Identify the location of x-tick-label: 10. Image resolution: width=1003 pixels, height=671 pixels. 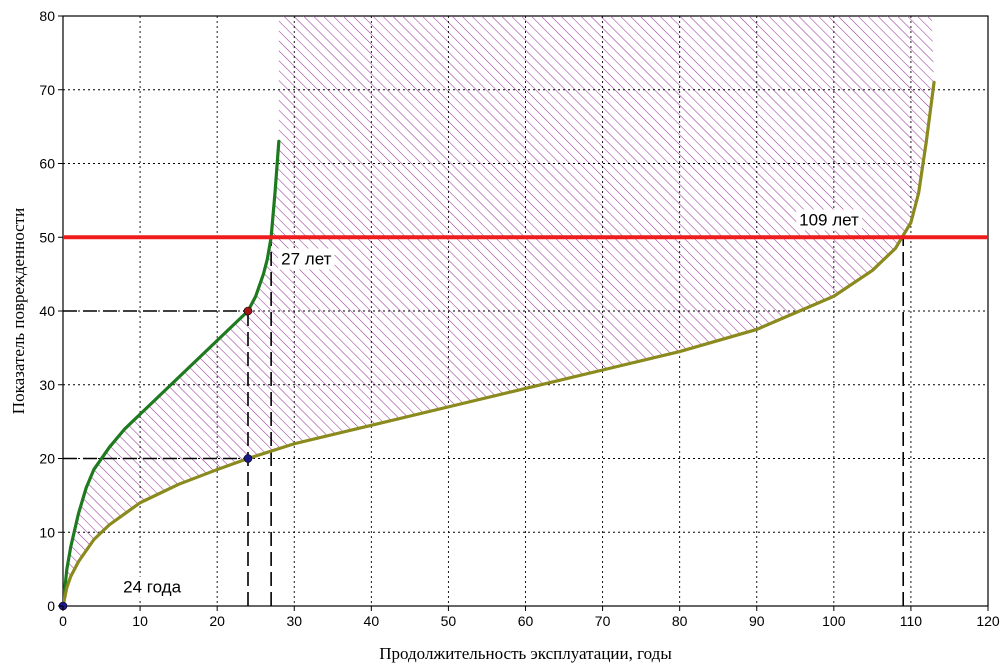
(140, 621).